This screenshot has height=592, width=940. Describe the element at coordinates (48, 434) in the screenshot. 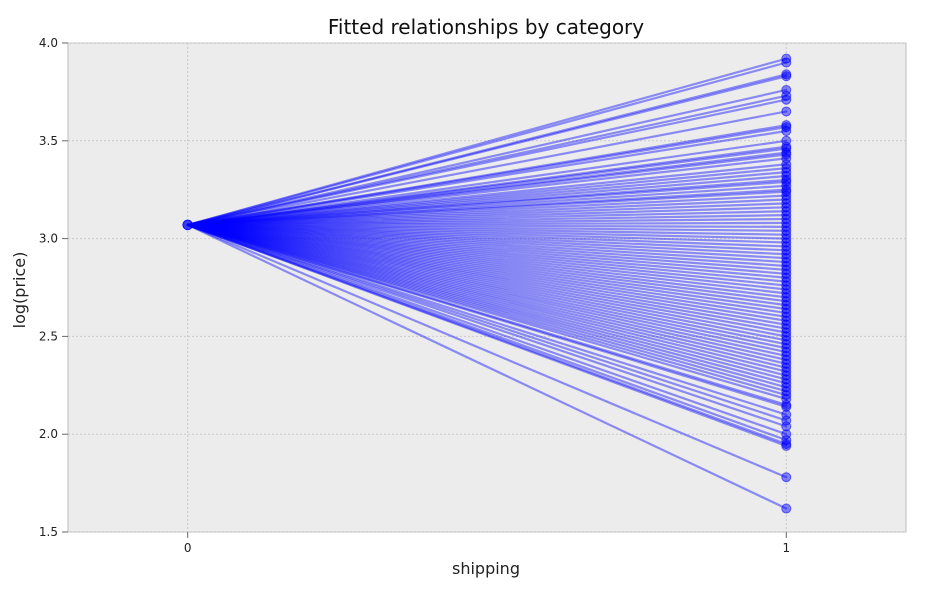

I see `y-tick-label: 2.0` at that location.